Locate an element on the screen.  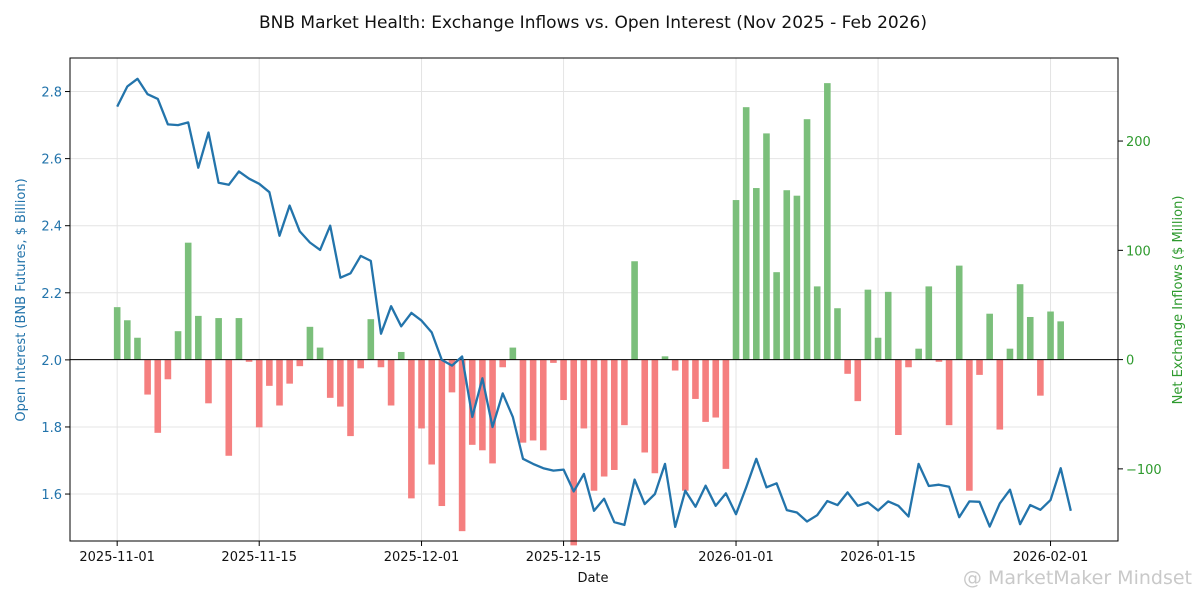
left-axis: 1.6 1.8 2.0 2.2 2.4 2.6 2.8 is located at coordinates (55, 294).